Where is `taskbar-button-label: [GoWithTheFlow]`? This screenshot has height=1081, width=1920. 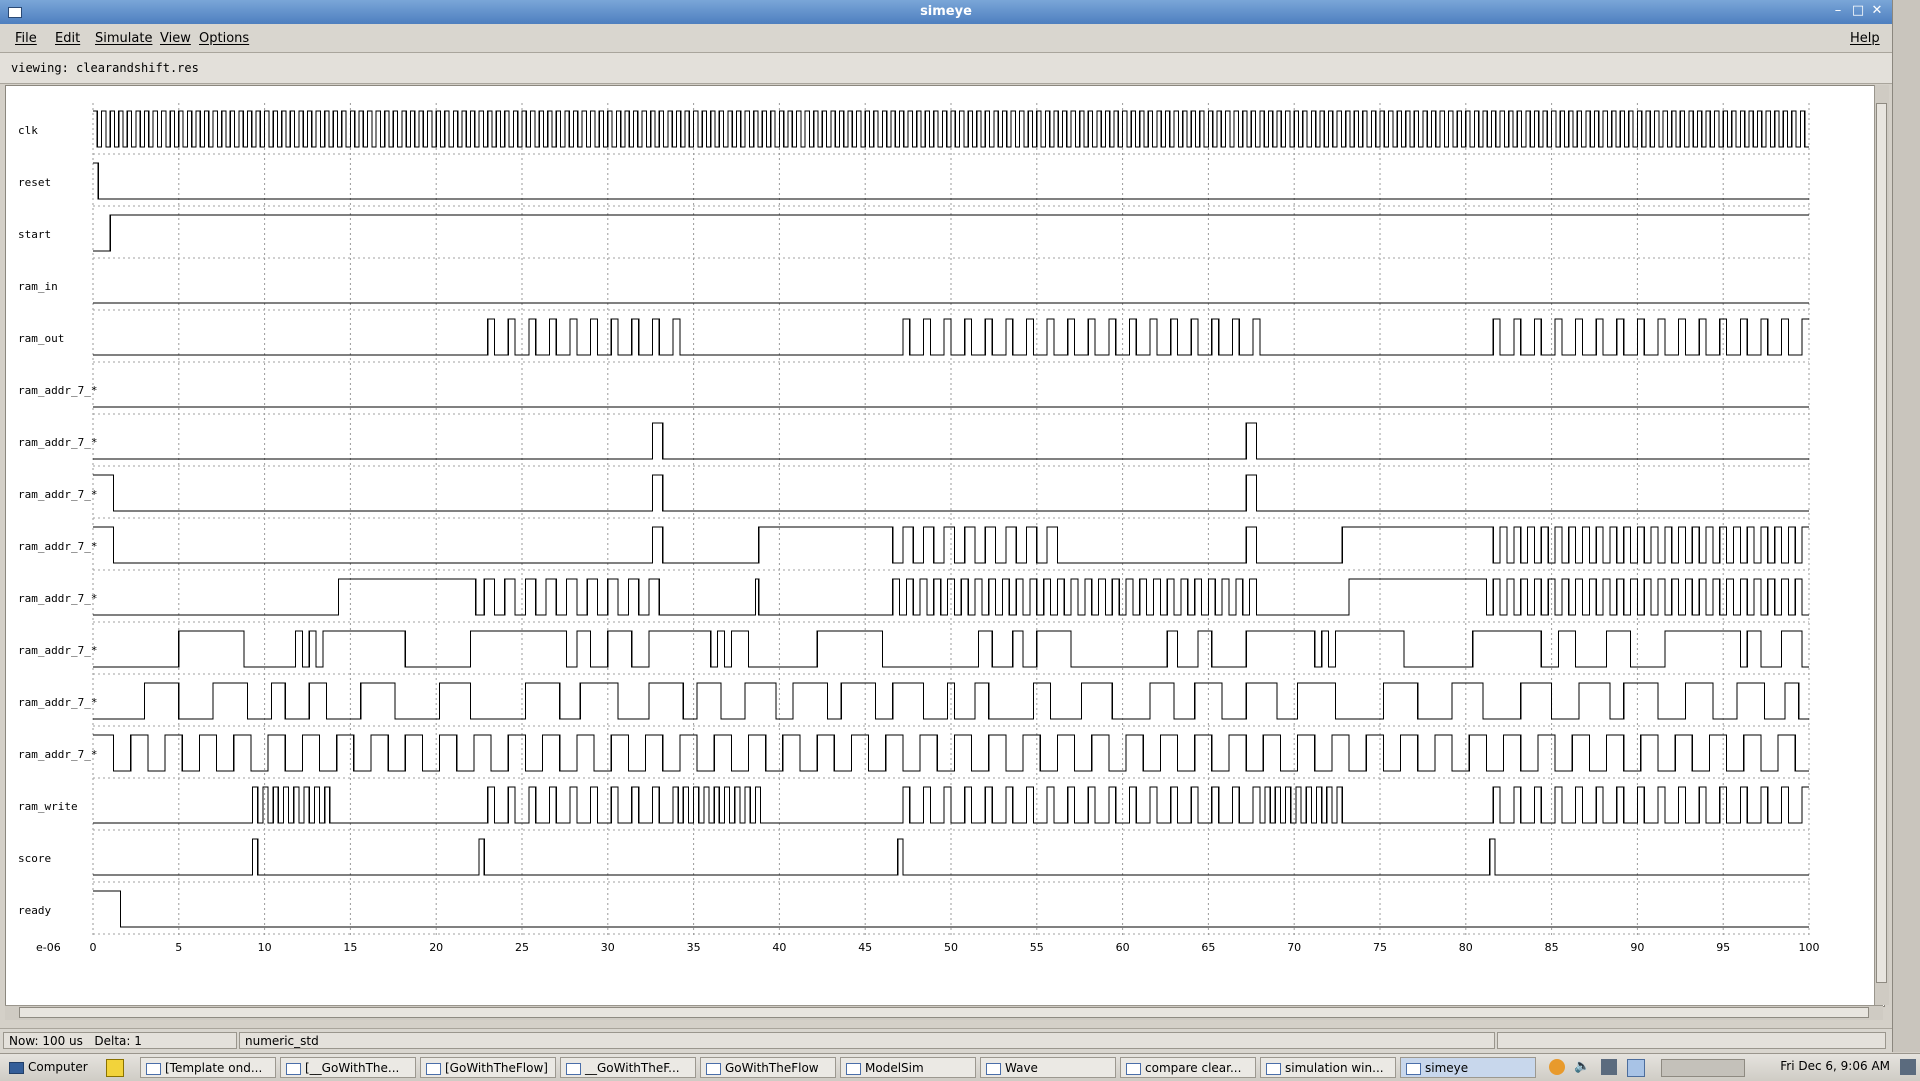
taskbar-button-label: [GoWithTheFlow] is located at coordinates (496, 1068).